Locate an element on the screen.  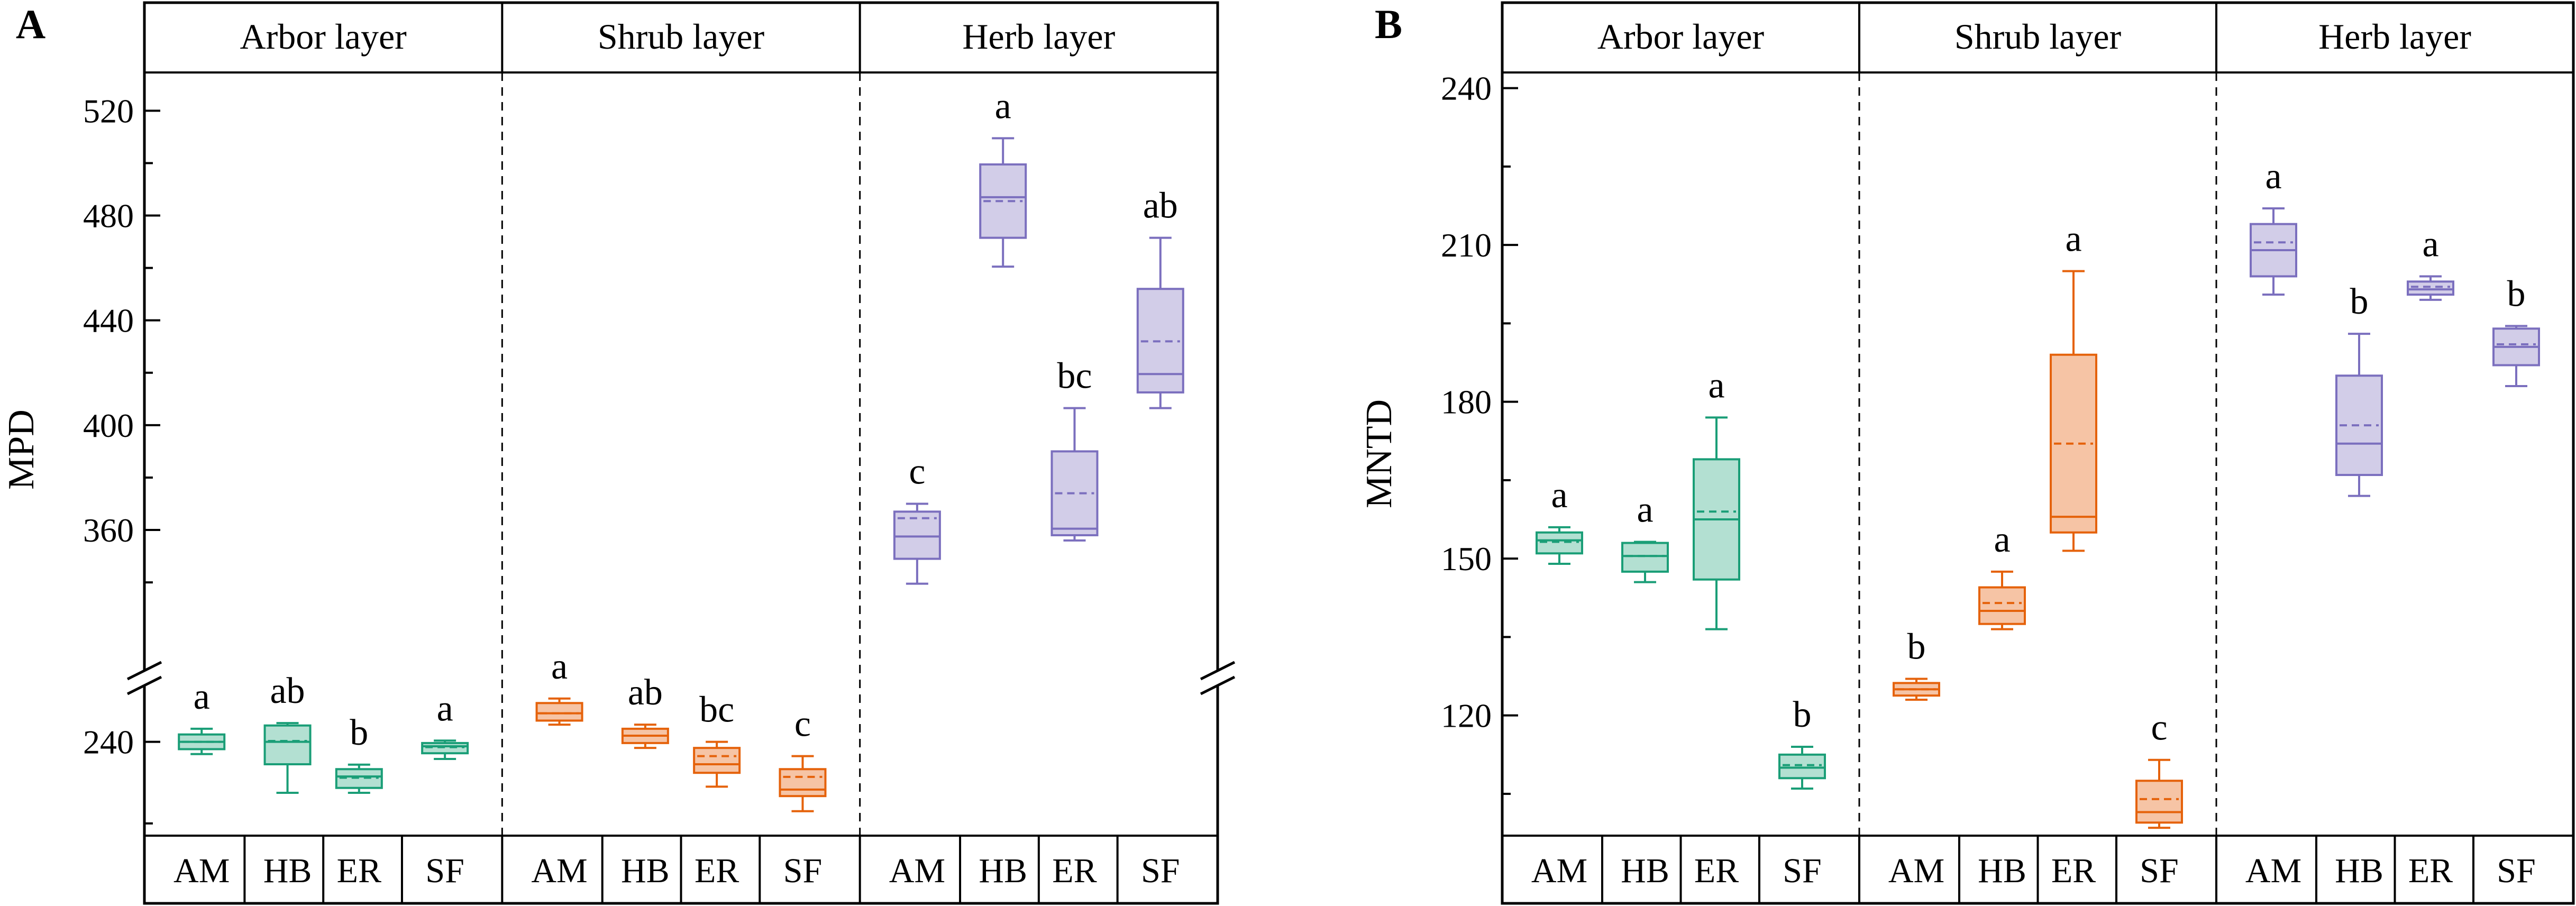
y-axis-label: MPD is located at coordinates (21, 450).